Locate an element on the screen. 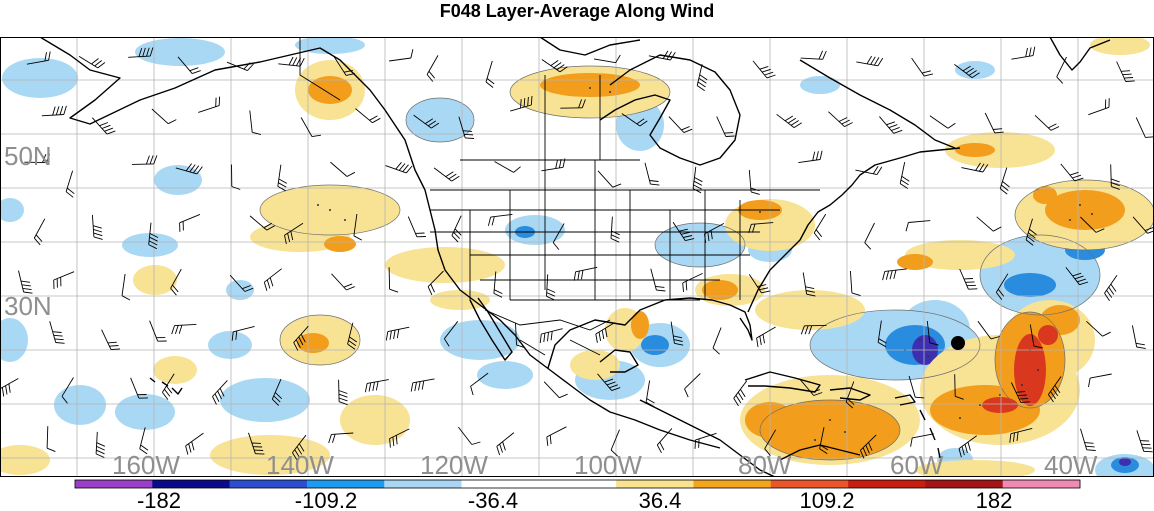  lon-label-100w: 100W is located at coordinates (608, 465).